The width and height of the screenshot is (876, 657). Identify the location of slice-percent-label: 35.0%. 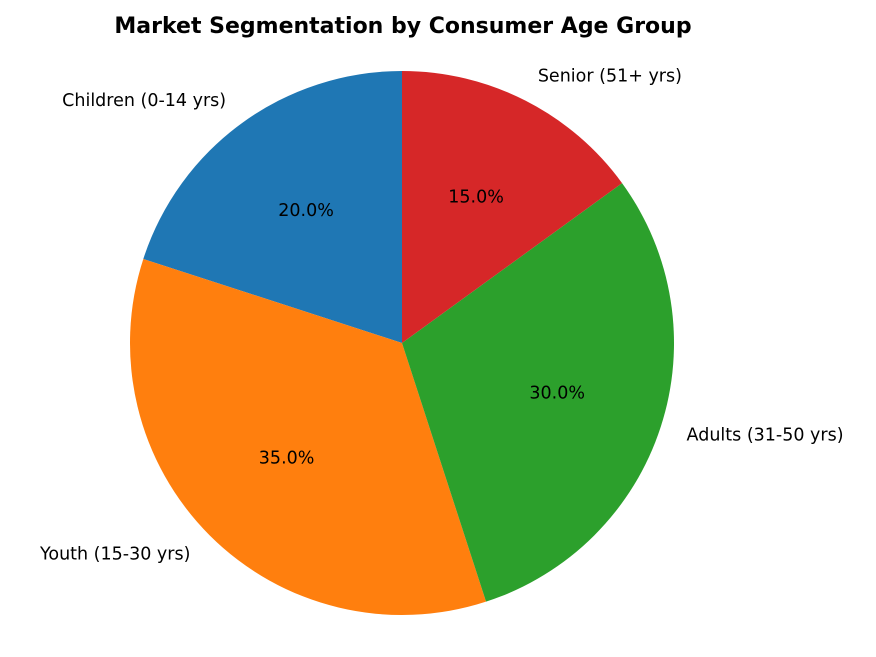
(287, 458).